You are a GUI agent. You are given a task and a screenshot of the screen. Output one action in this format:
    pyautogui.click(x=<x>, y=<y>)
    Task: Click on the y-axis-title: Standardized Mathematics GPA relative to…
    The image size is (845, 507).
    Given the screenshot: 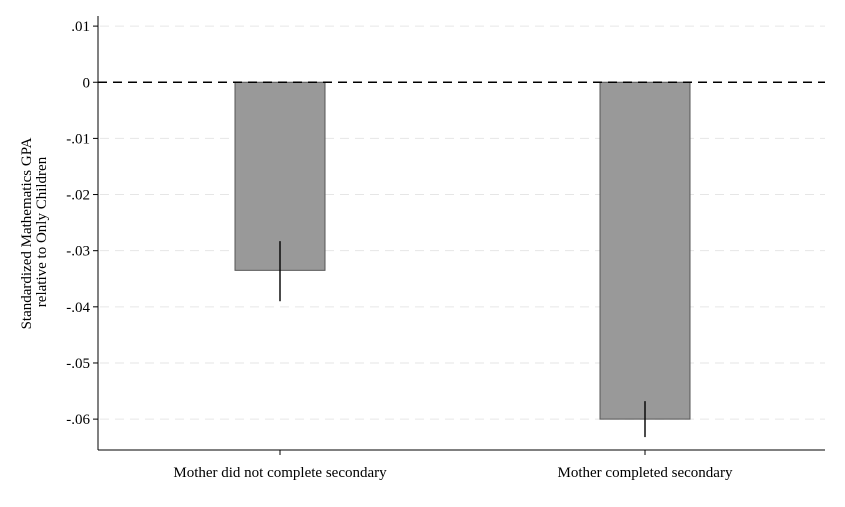 What is the action you would take?
    pyautogui.click(x=34, y=232)
    